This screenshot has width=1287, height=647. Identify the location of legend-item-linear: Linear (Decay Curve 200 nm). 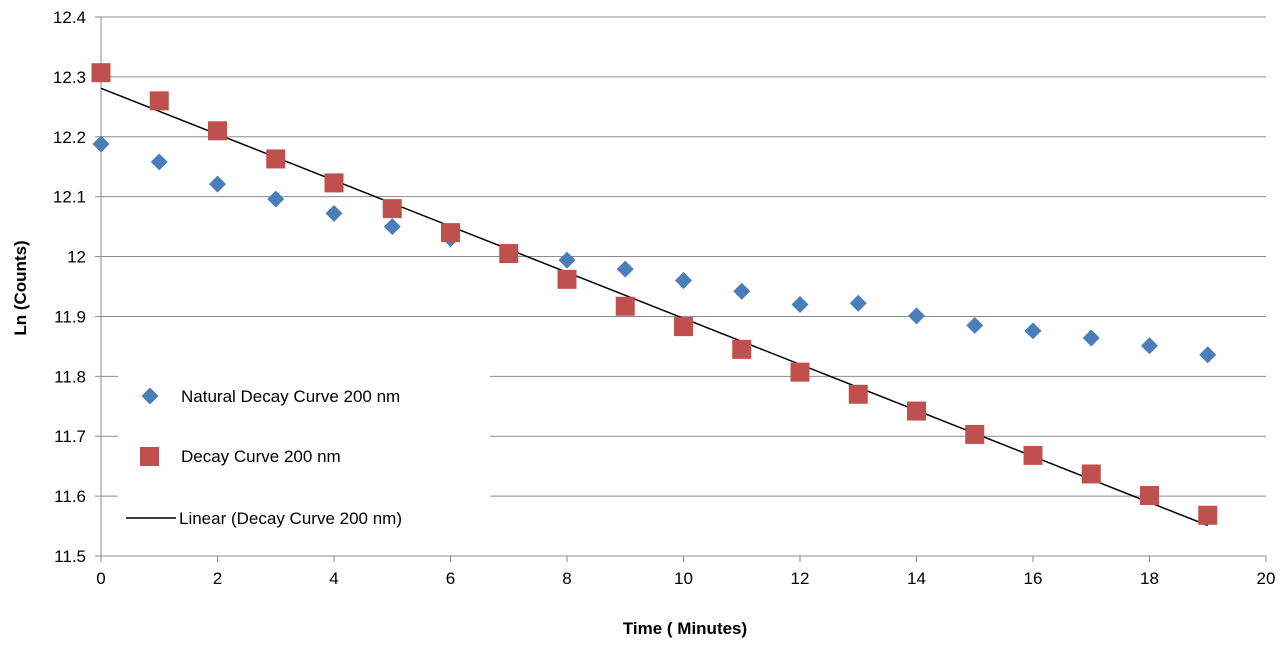
(264, 518).